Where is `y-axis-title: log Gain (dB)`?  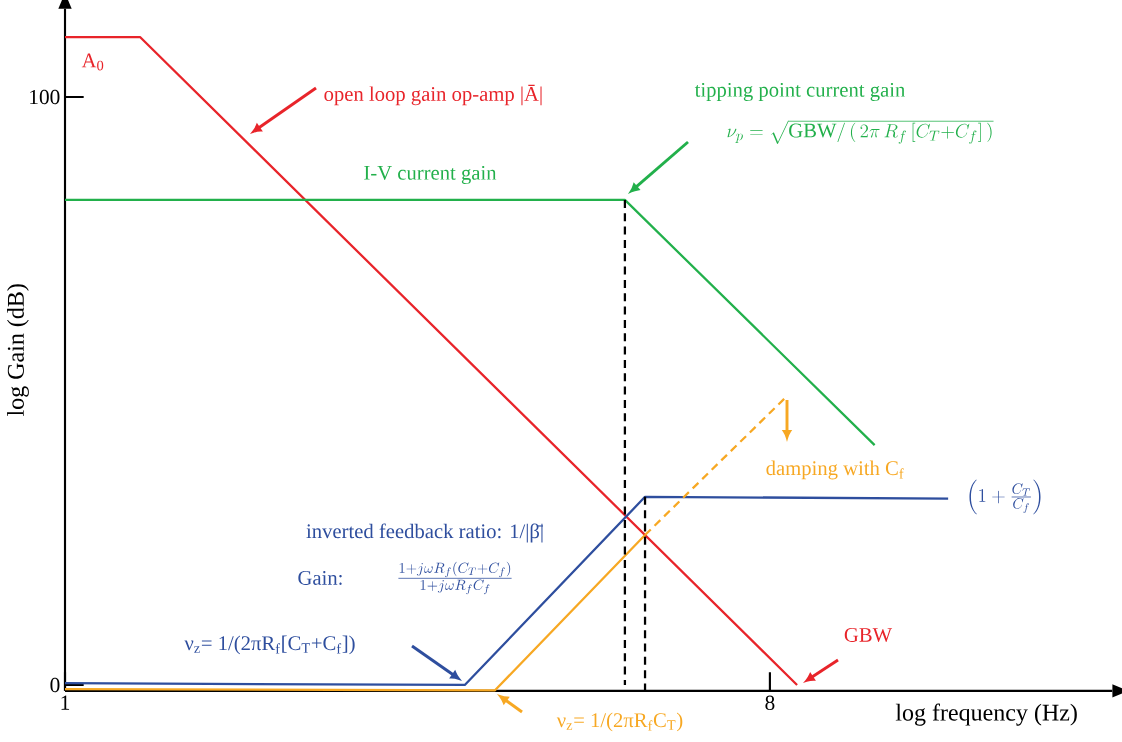
y-axis-title: log Gain (dB) is located at coordinates (18, 350).